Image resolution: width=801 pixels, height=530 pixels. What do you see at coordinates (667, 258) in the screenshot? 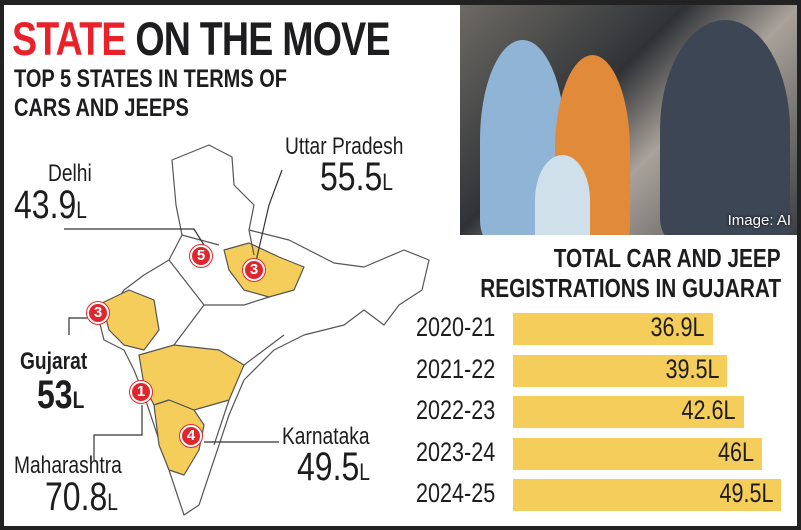
I see `chart-title-line1: TOTAL CAR AND JEEP` at bounding box center [667, 258].